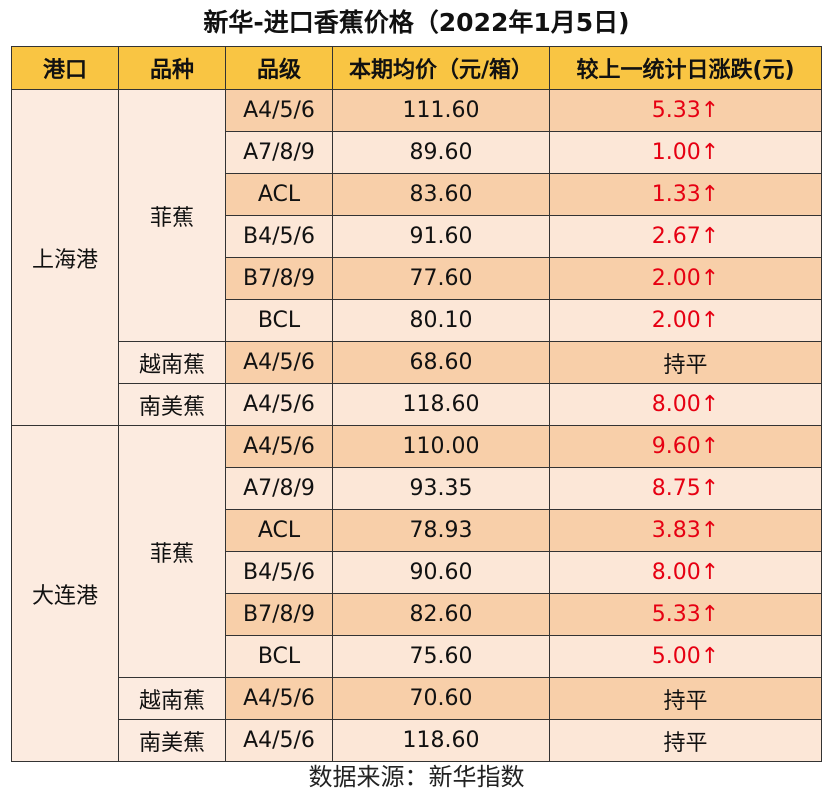 The width and height of the screenshot is (833, 797). I want to click on price-cell: 77.60, so click(441, 278).